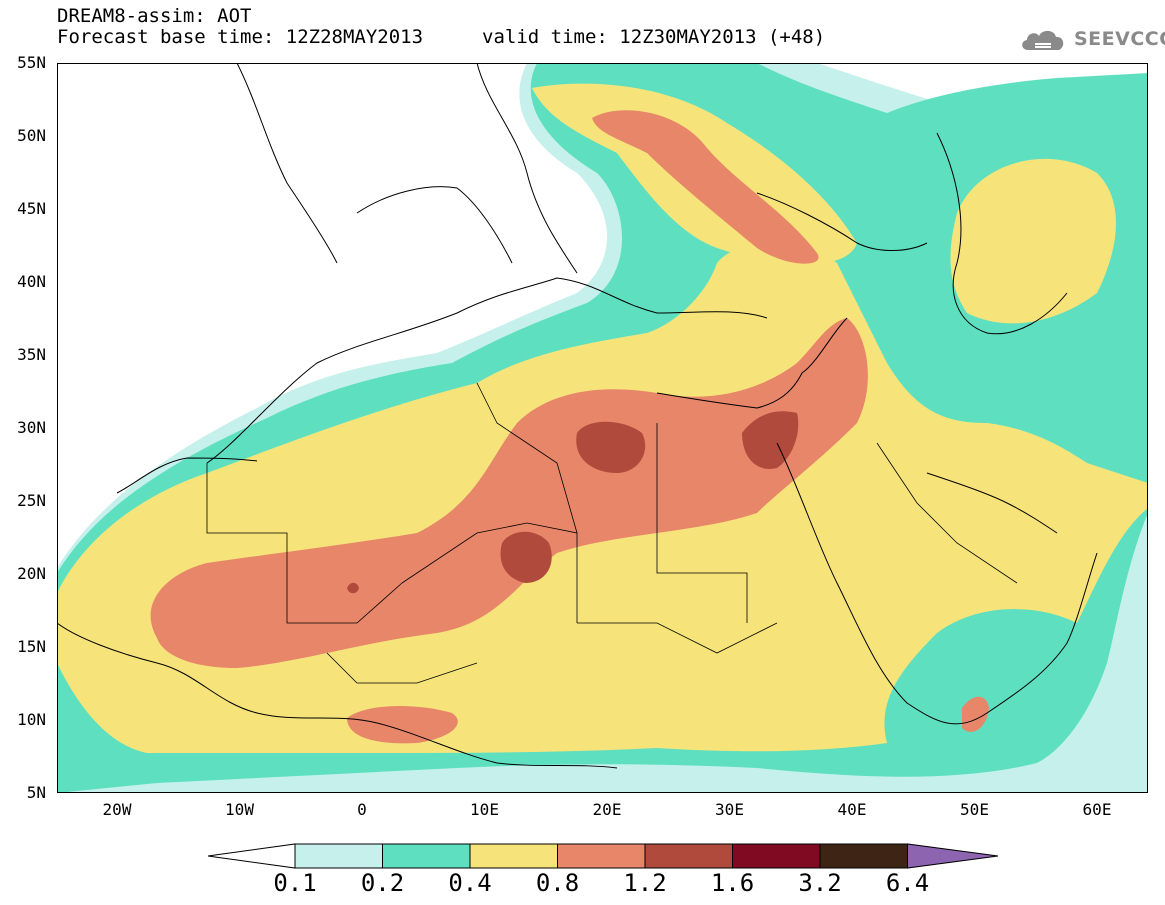  Describe the element at coordinates (402, 725) in the screenshot. I see `aot-contour-0.8-nigeria` at that location.